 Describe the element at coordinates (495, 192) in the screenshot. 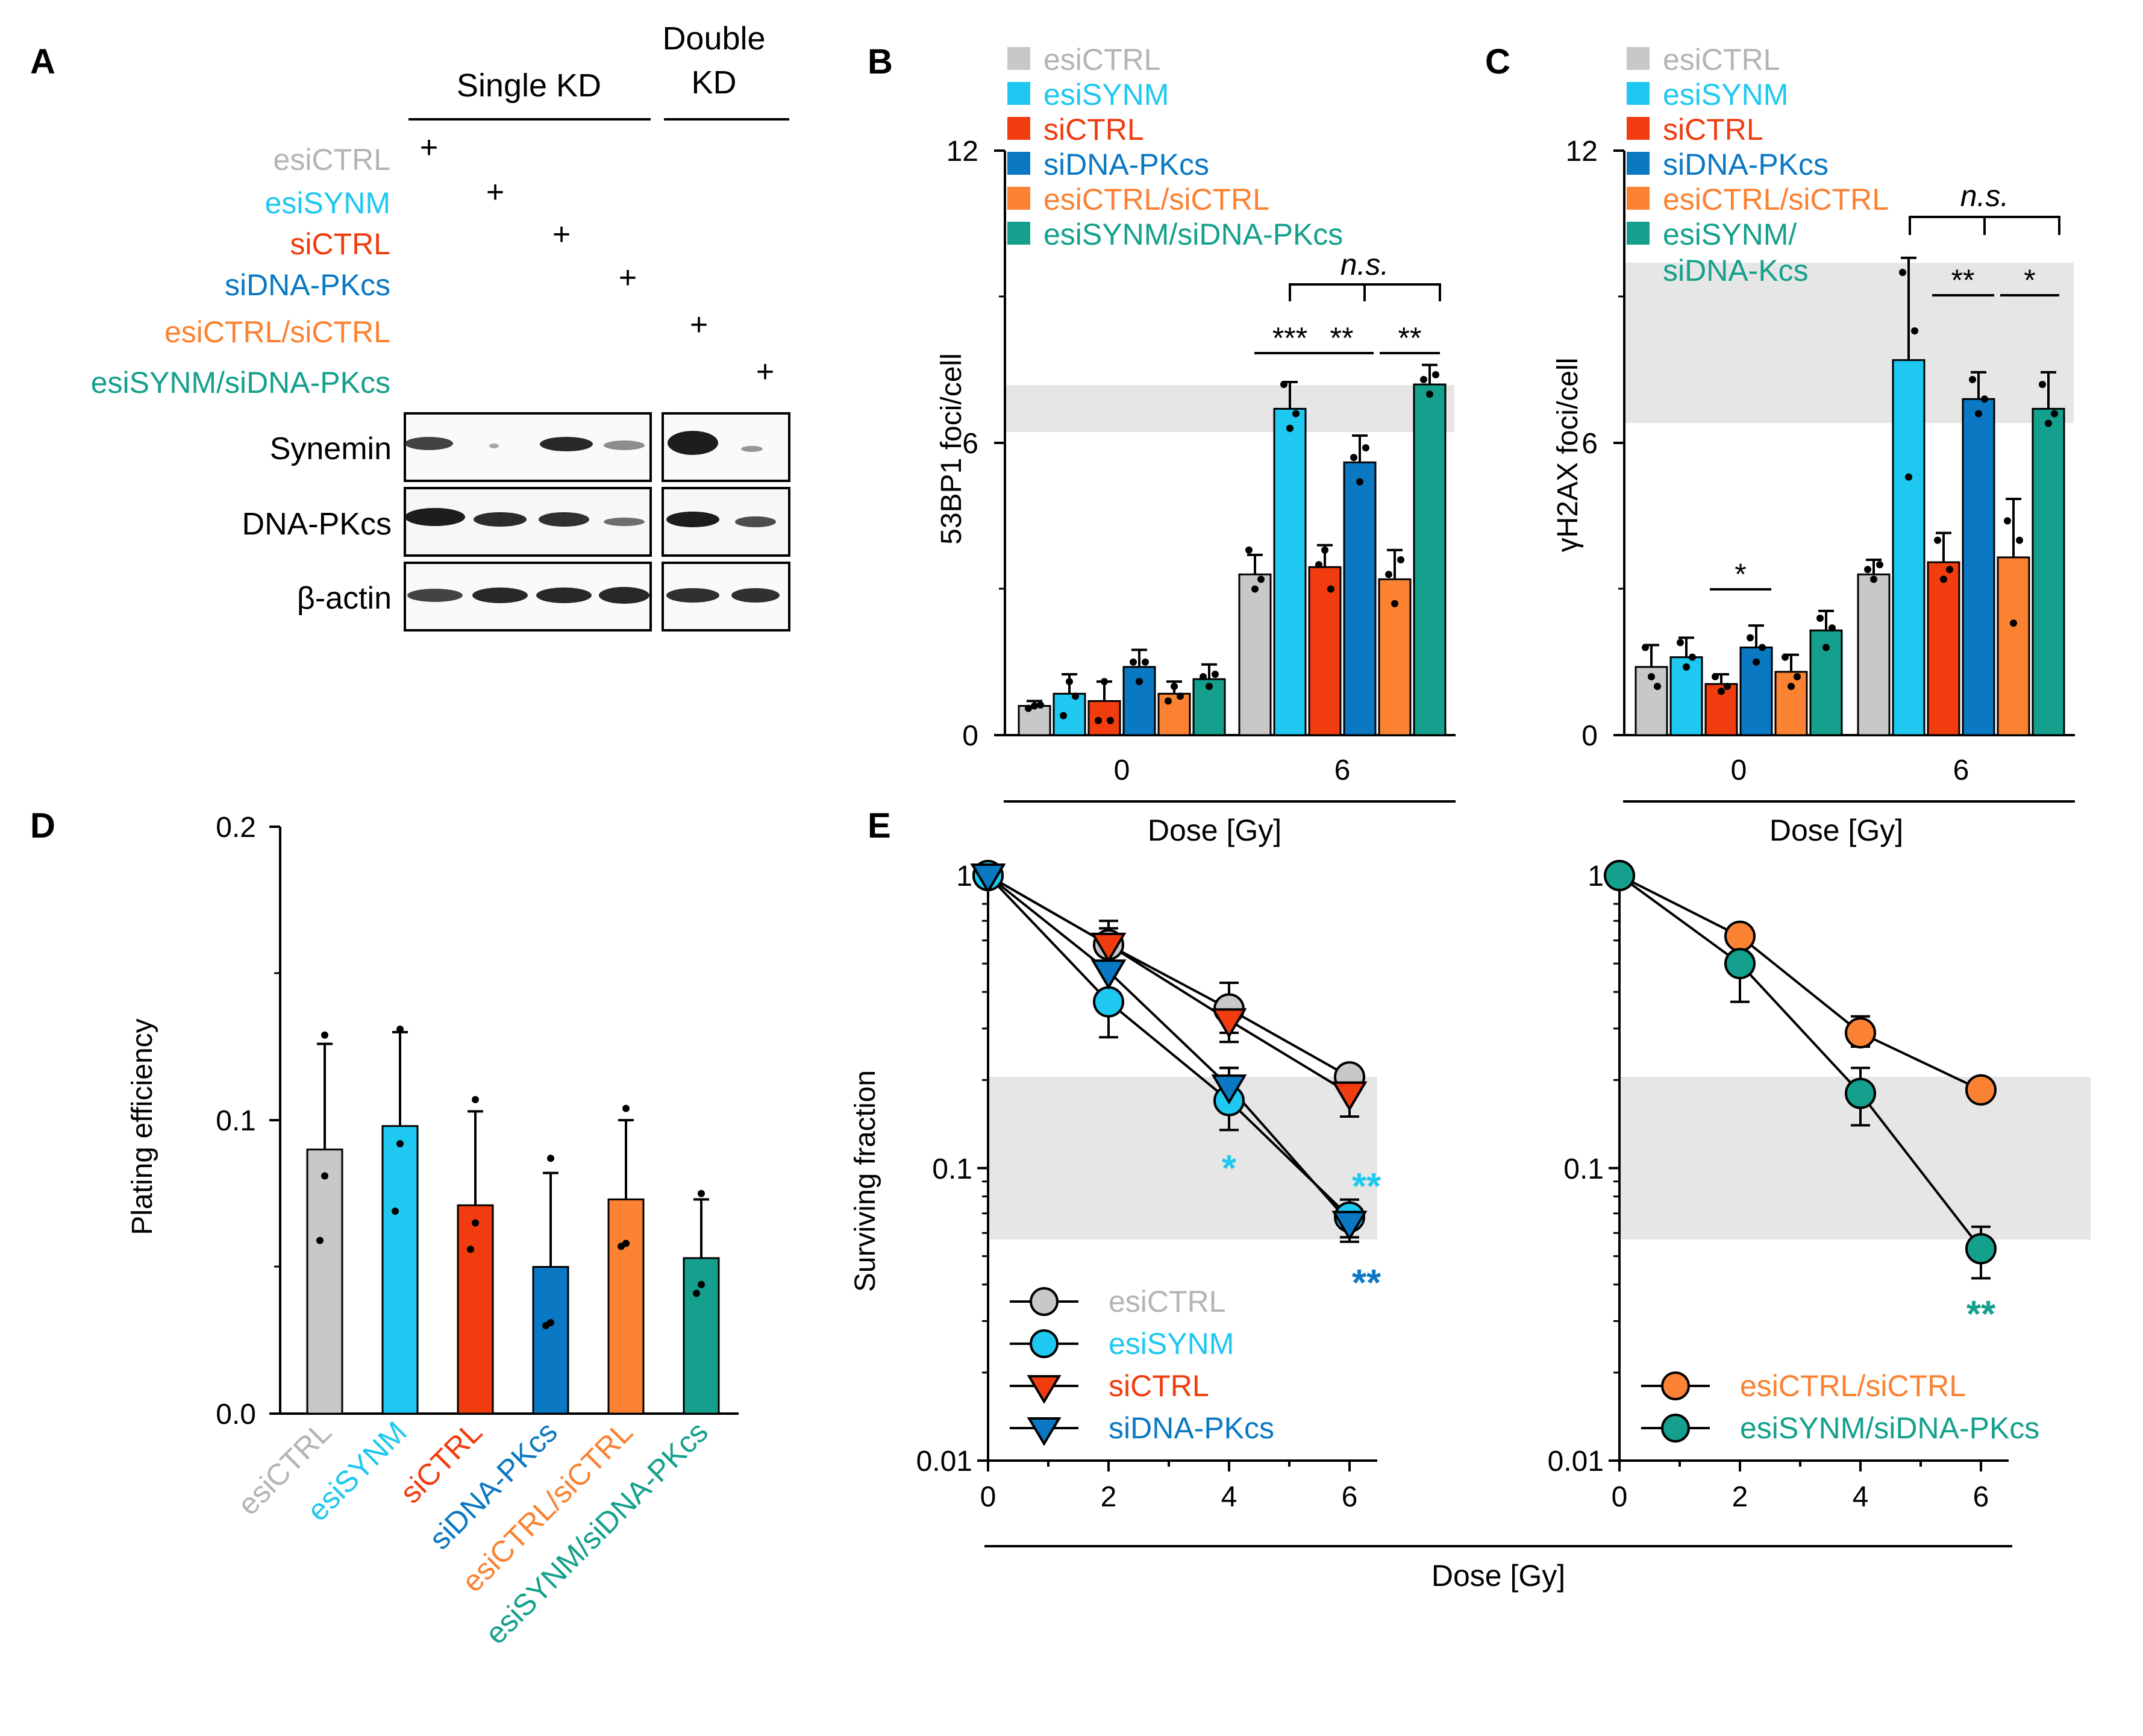

I see `plus-lane-2: +` at that location.